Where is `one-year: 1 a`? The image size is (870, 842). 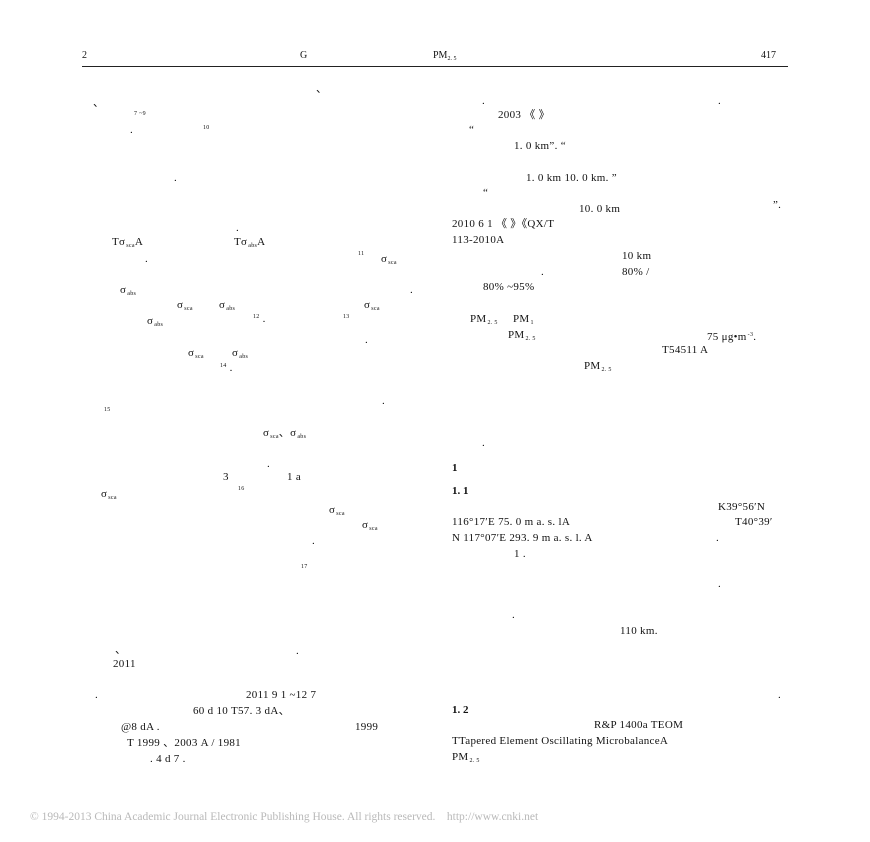
one-year: 1 a is located at coordinates (294, 477).